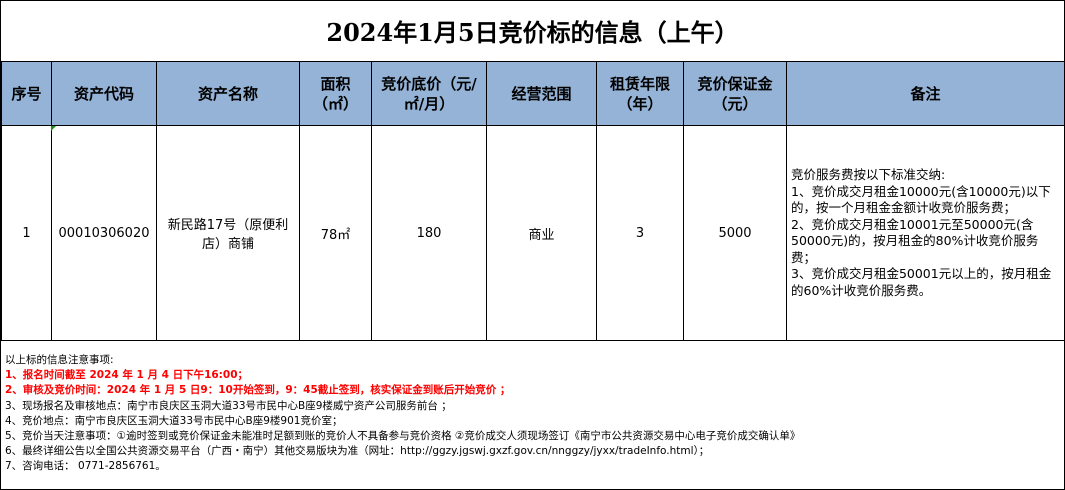 The image size is (1065, 490). Describe the element at coordinates (429, 233) in the screenshot. I see `cell-price: 180` at that location.